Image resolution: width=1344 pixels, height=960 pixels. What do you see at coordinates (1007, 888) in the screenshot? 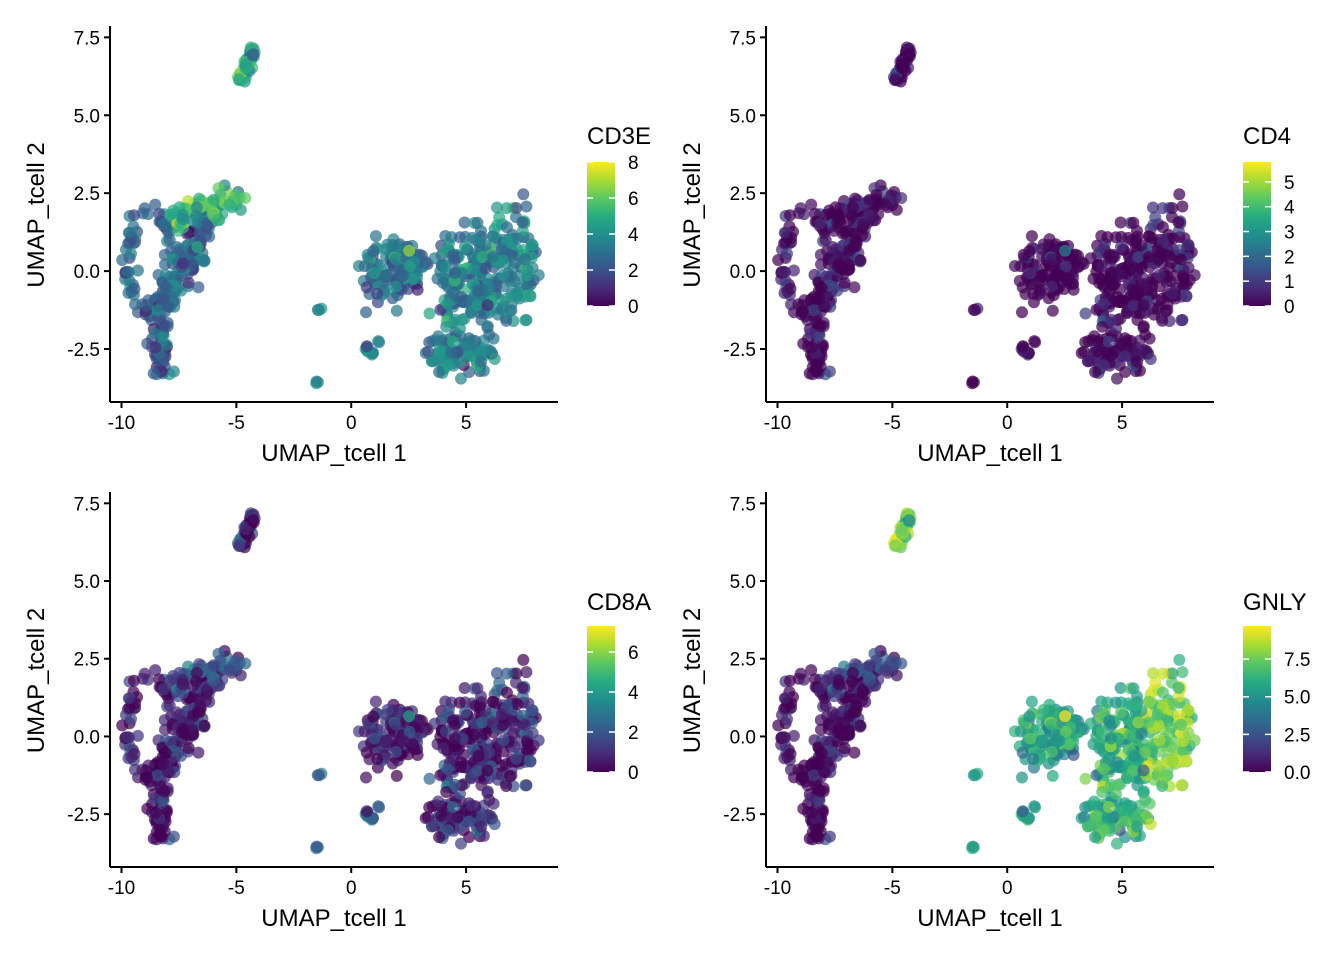
I see `x-tick-label: 0` at bounding box center [1007, 888].